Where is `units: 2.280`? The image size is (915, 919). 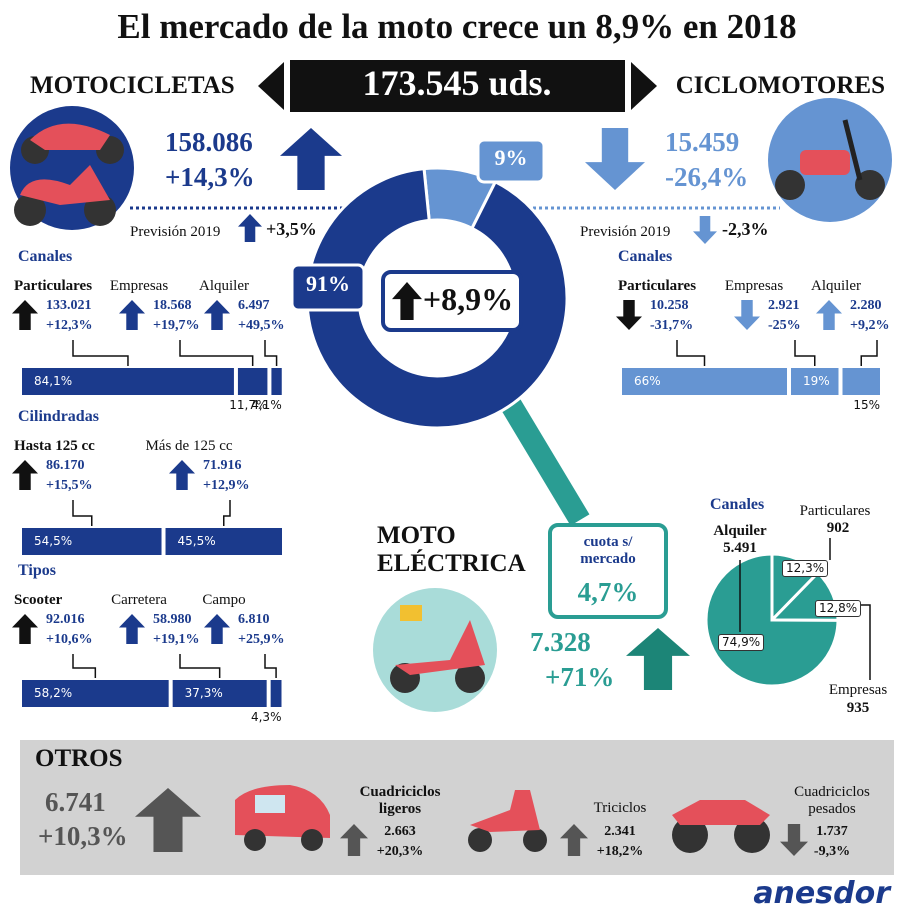
units: 2.280 is located at coordinates (866, 305).